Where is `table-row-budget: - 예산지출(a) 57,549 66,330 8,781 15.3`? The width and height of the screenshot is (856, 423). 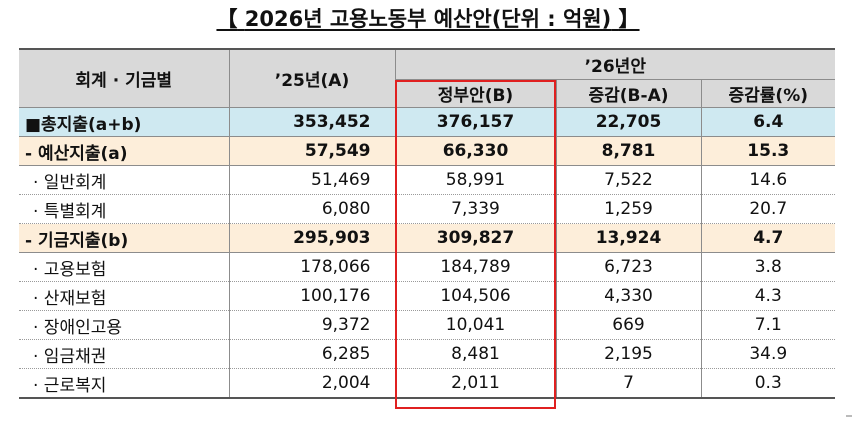
table-row-budget: - 예산지출(a) 57,549 66,330 8,781 15.3 is located at coordinates (427, 151).